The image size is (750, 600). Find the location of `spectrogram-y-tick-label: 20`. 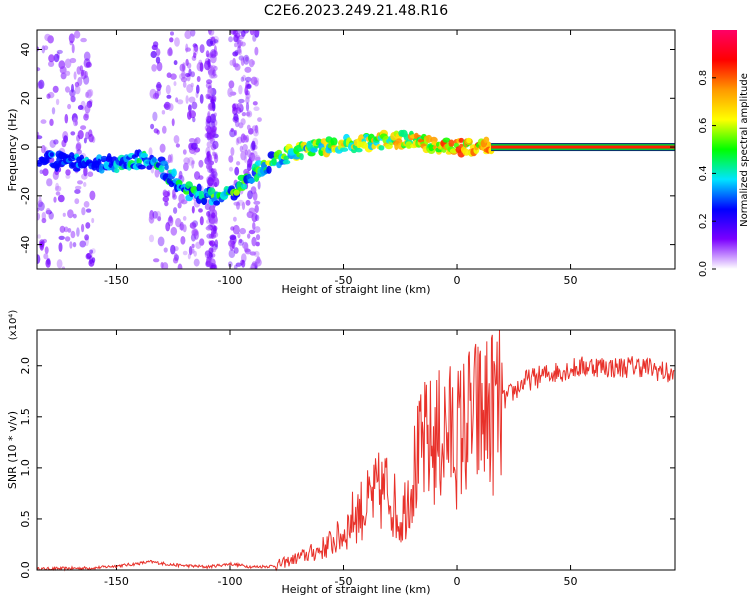

spectrogram-y-tick-label: 20 is located at coordinates (25, 98).